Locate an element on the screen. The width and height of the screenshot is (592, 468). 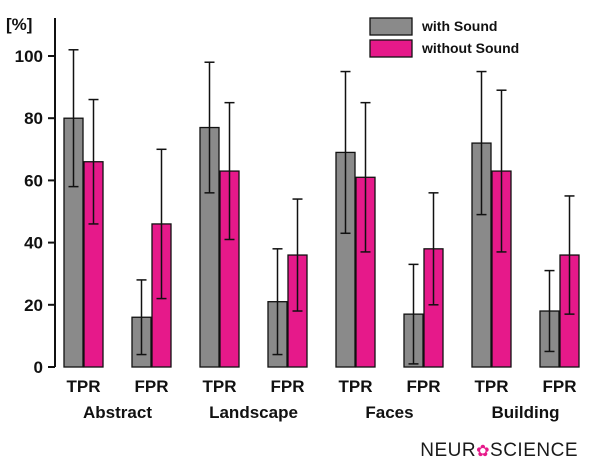
x-group-label: Faces is located at coordinates (389, 412).